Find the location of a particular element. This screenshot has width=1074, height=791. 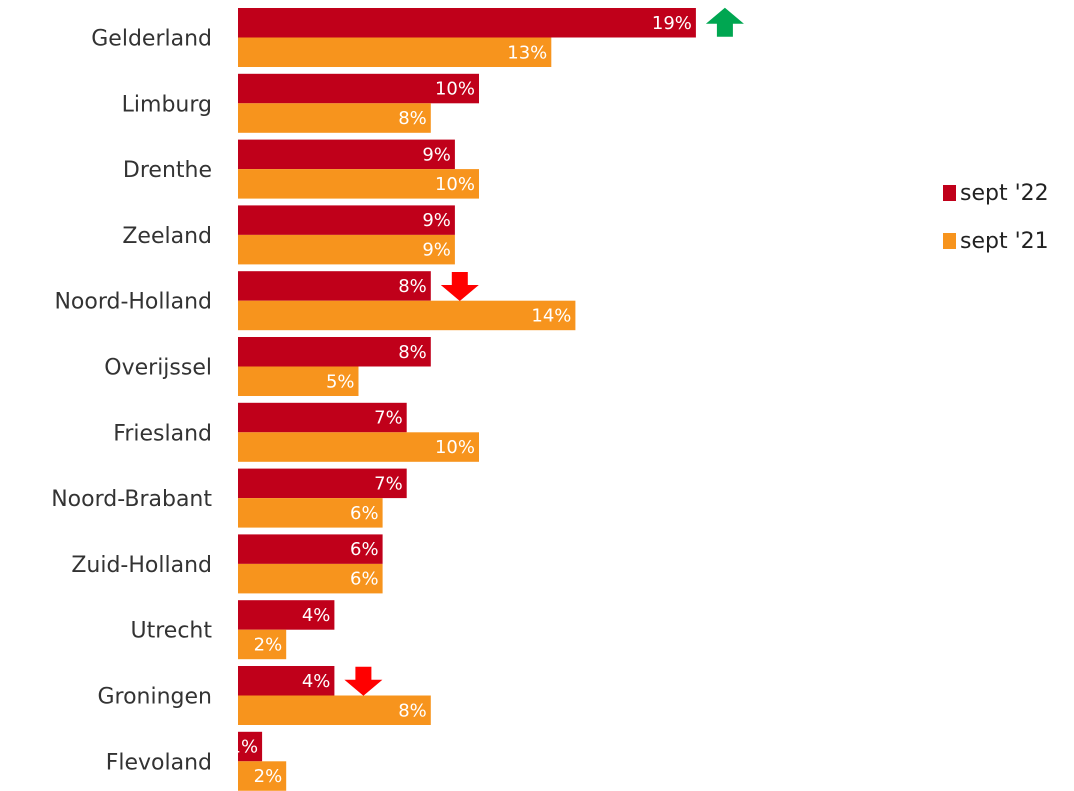

bar-sept-22-flevoland is located at coordinates (250, 746).